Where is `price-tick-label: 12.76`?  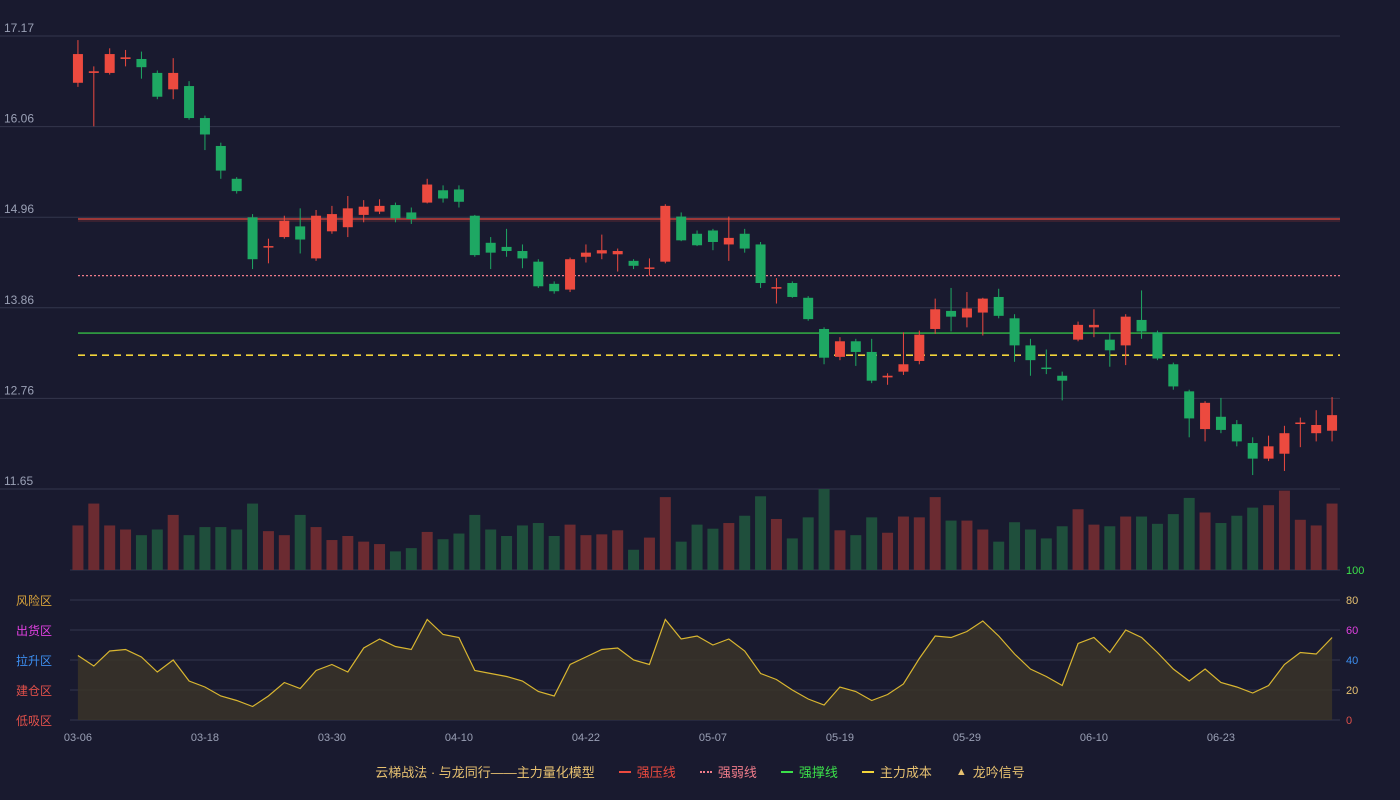
price-tick-label: 12.76 is located at coordinates (19, 390).